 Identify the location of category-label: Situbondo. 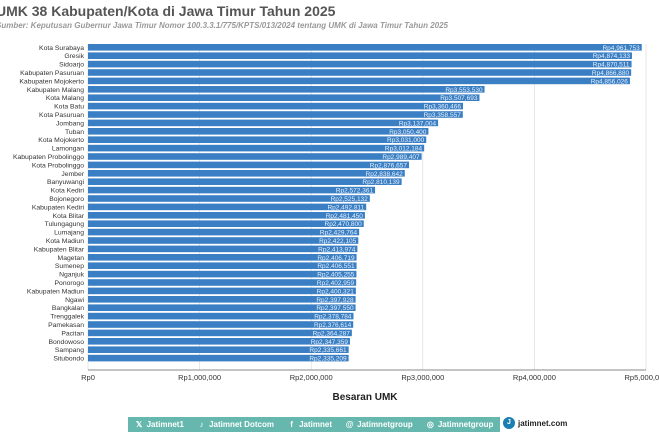
(68, 359).